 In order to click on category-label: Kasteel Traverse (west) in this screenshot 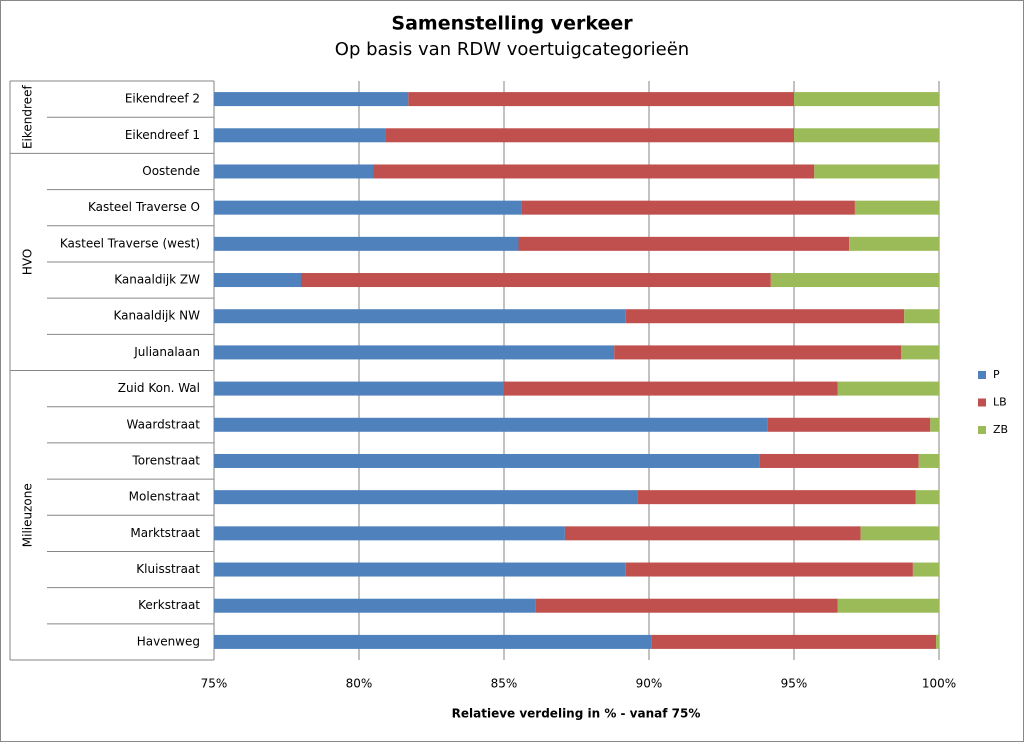, I will do `click(130, 243)`.